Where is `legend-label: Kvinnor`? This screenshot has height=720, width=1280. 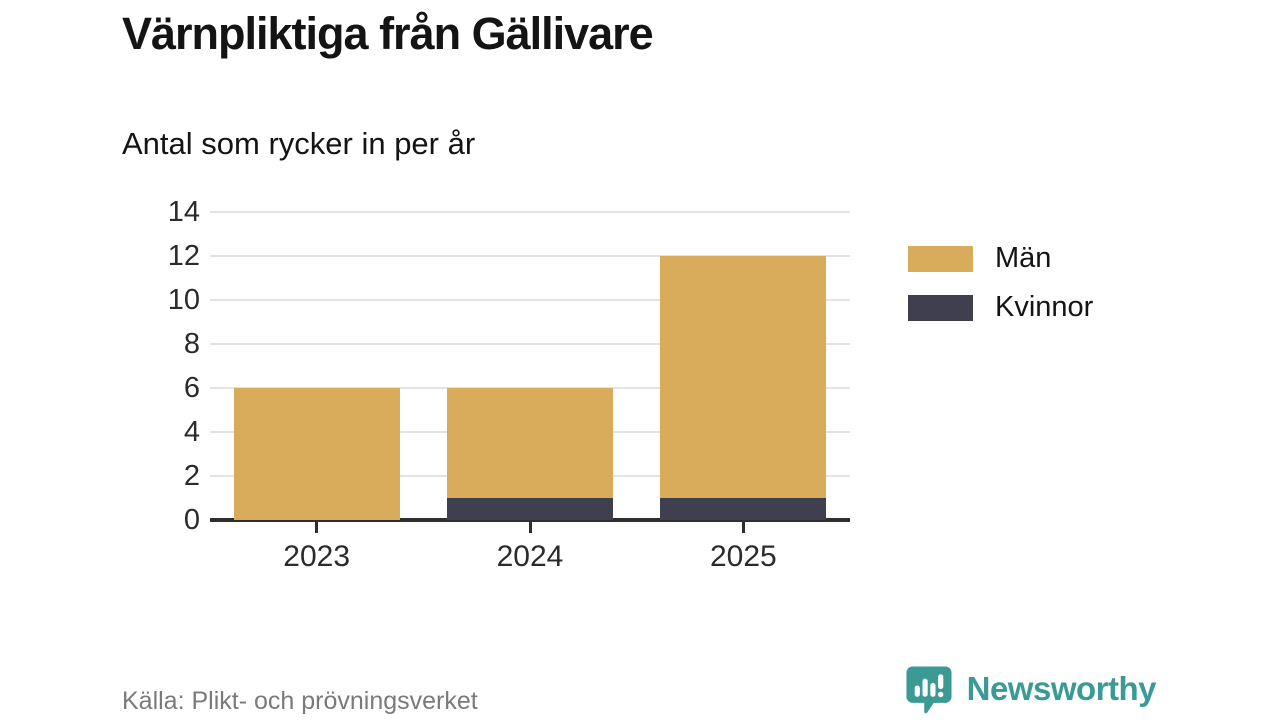
legend-label: Kvinnor is located at coordinates (1044, 307).